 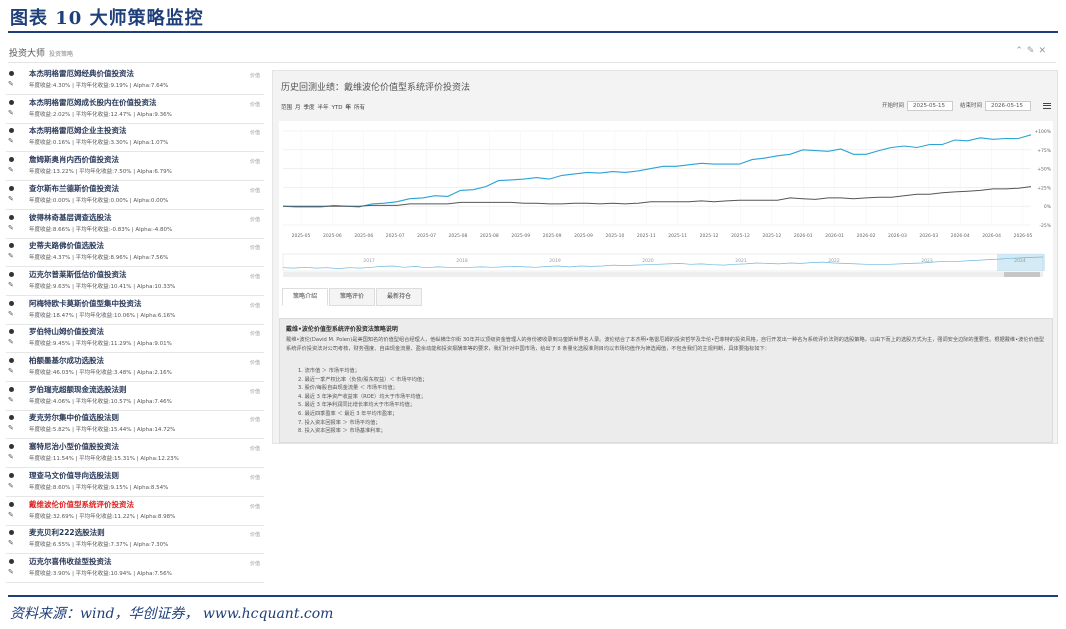 I want to click on x-tick-label: 2025-12, so click(x=771, y=236).